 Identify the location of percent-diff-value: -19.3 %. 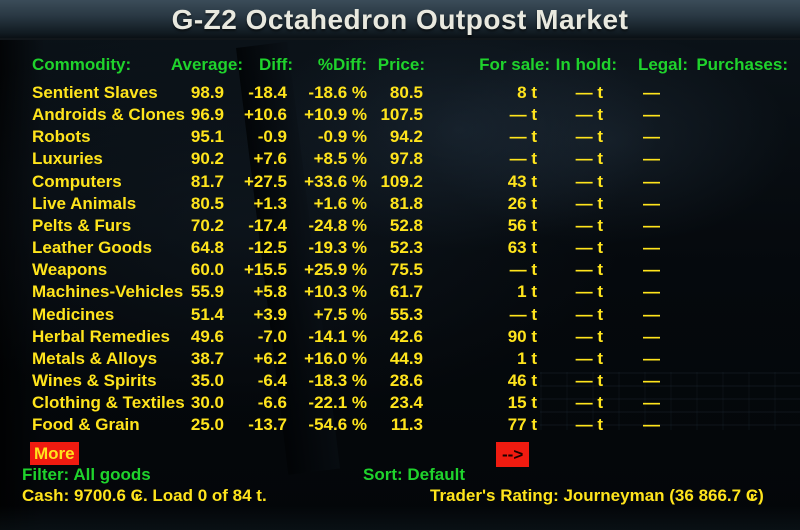
(337, 248).